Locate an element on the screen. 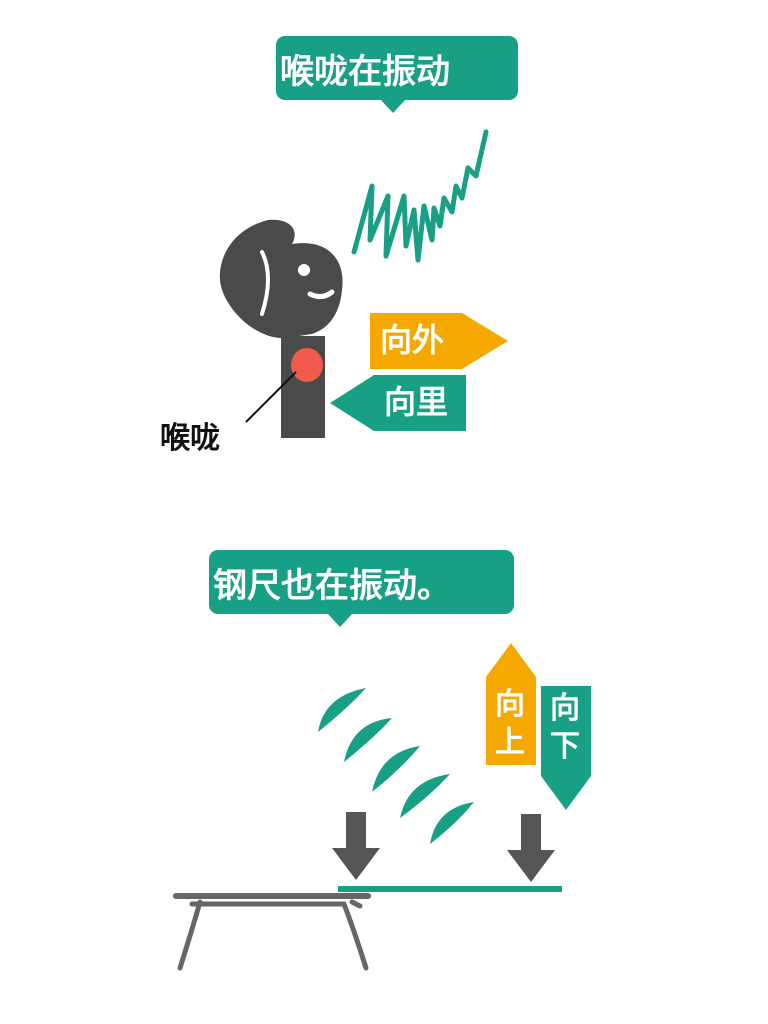 Image resolution: width=768 pixels, height=1024 pixels. tag-inward-label: 向里 is located at coordinates (416, 402).